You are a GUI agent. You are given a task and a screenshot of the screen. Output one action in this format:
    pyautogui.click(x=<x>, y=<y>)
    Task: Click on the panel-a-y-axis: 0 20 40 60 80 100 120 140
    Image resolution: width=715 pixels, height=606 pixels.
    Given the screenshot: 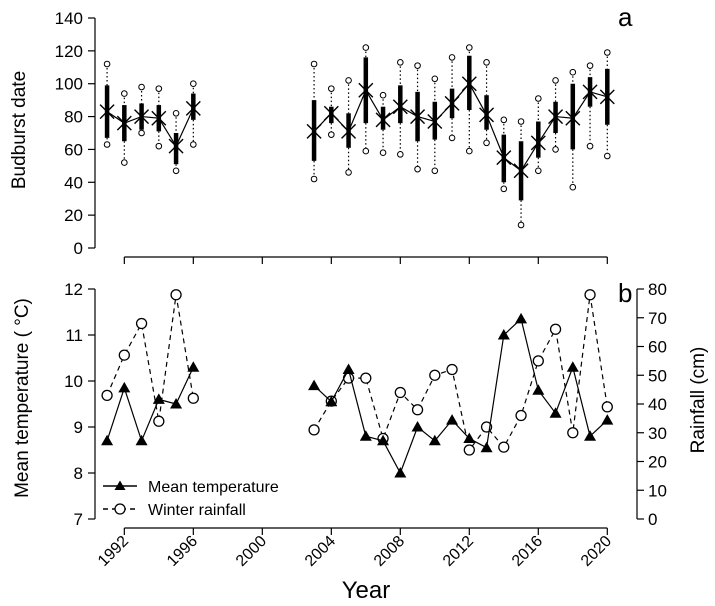 What is the action you would take?
    pyautogui.click(x=75, y=133)
    